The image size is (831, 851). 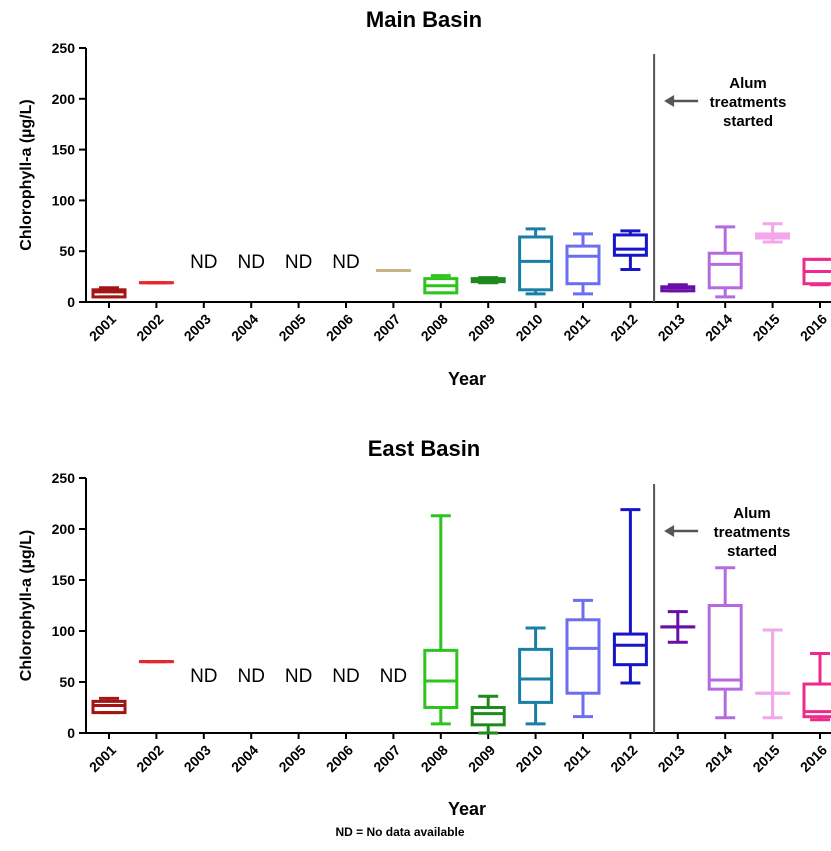 What do you see at coordinates (488, 716) in the screenshot?
I see `box-body-2009` at bounding box center [488, 716].